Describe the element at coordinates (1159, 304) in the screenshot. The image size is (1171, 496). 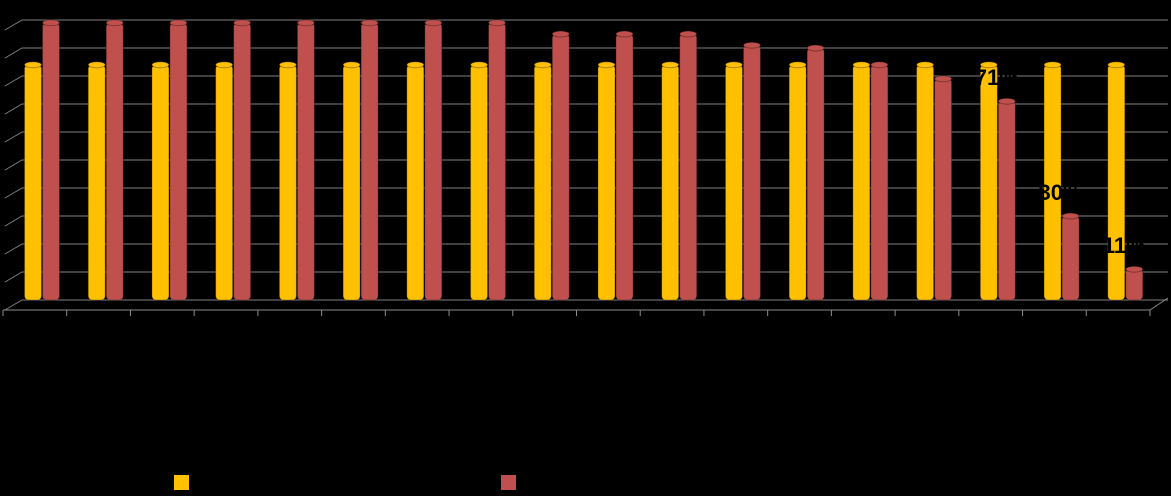
I see `x-axis-depth` at that location.